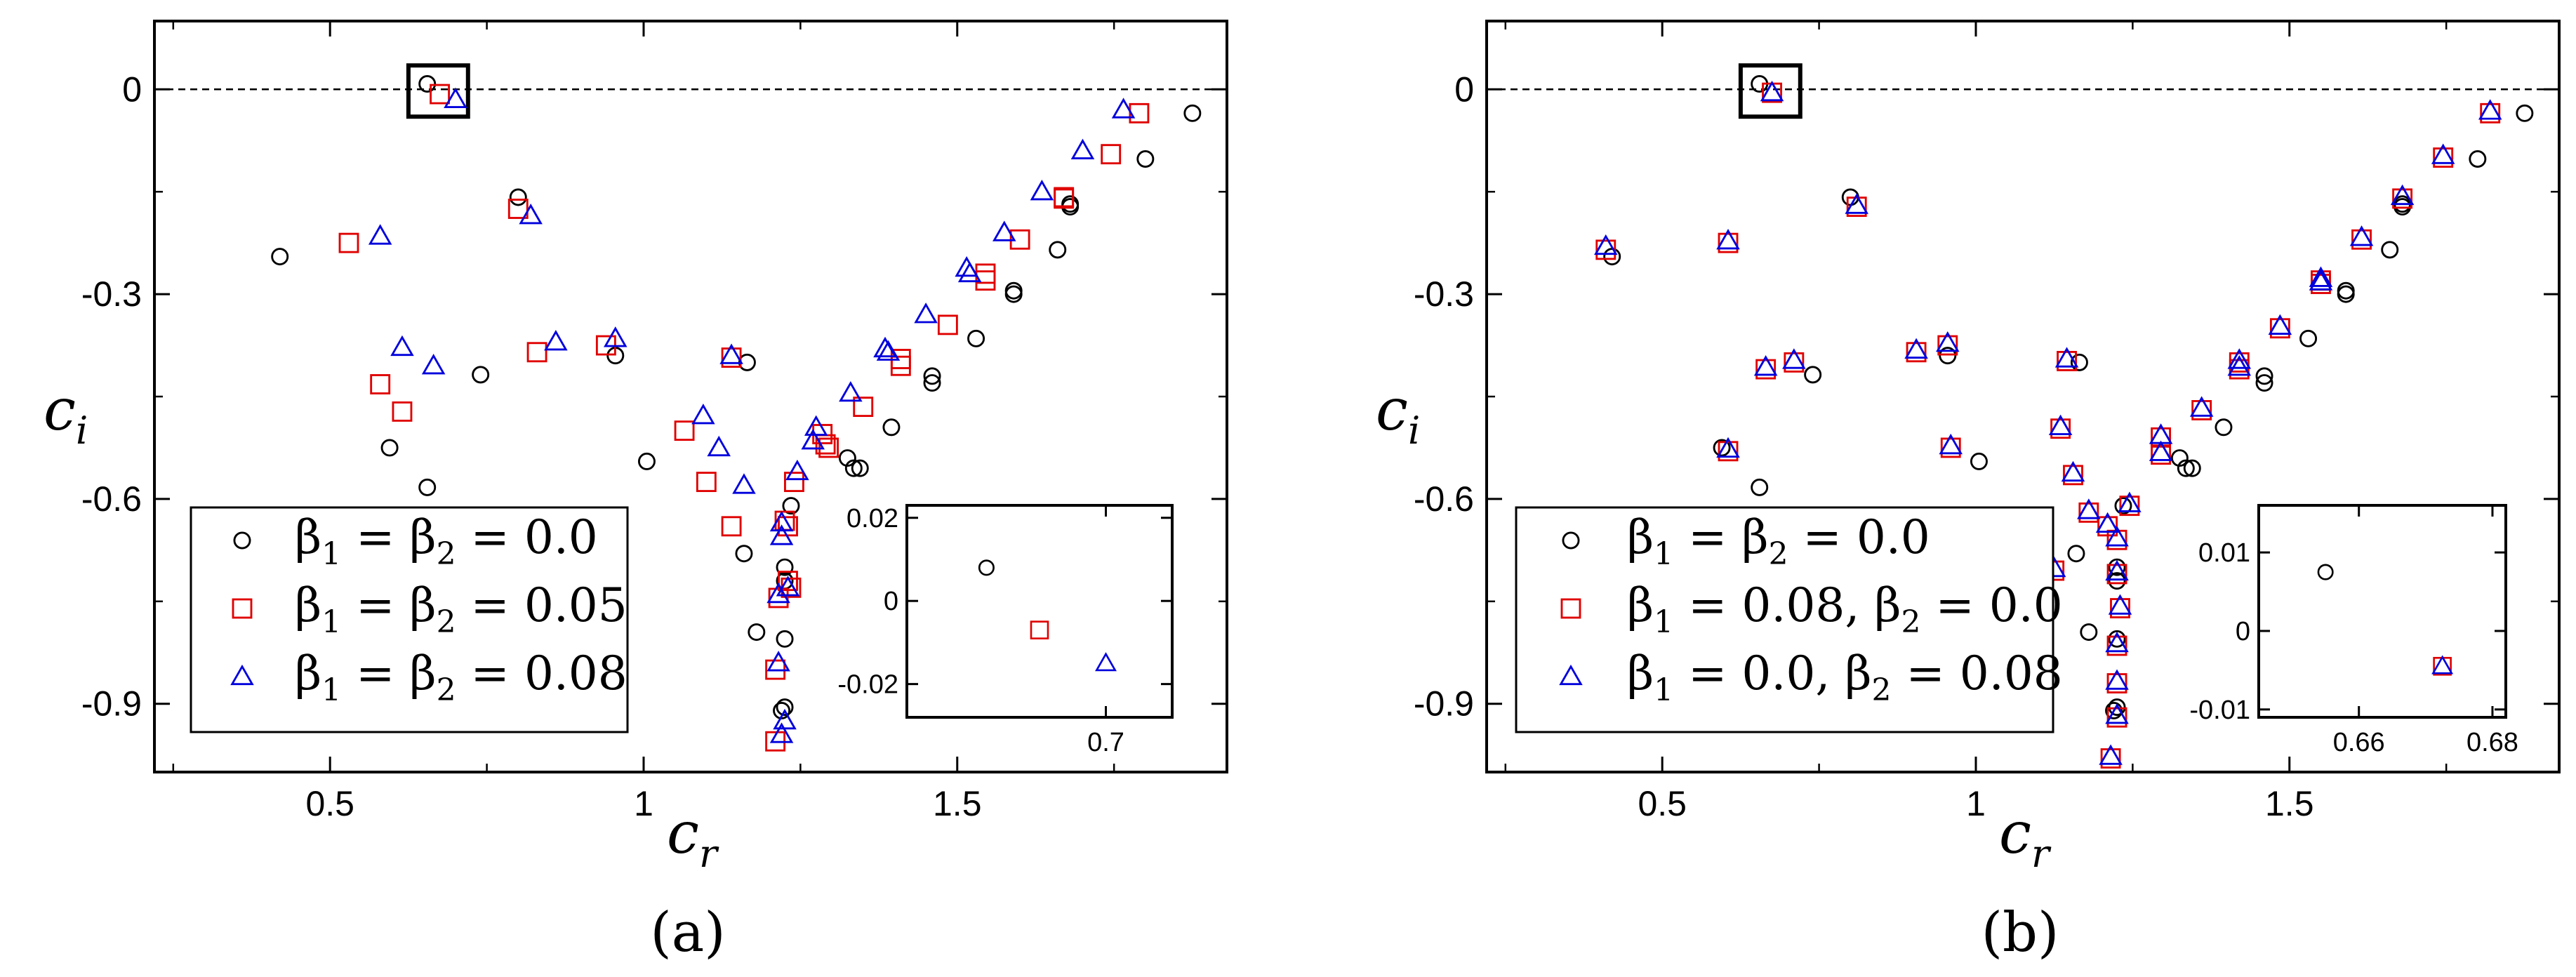 Image resolution: width=2576 pixels, height=977 pixels. What do you see at coordinates (688, 932) in the screenshot?
I see `panel-label-a: (a)` at bounding box center [688, 932].